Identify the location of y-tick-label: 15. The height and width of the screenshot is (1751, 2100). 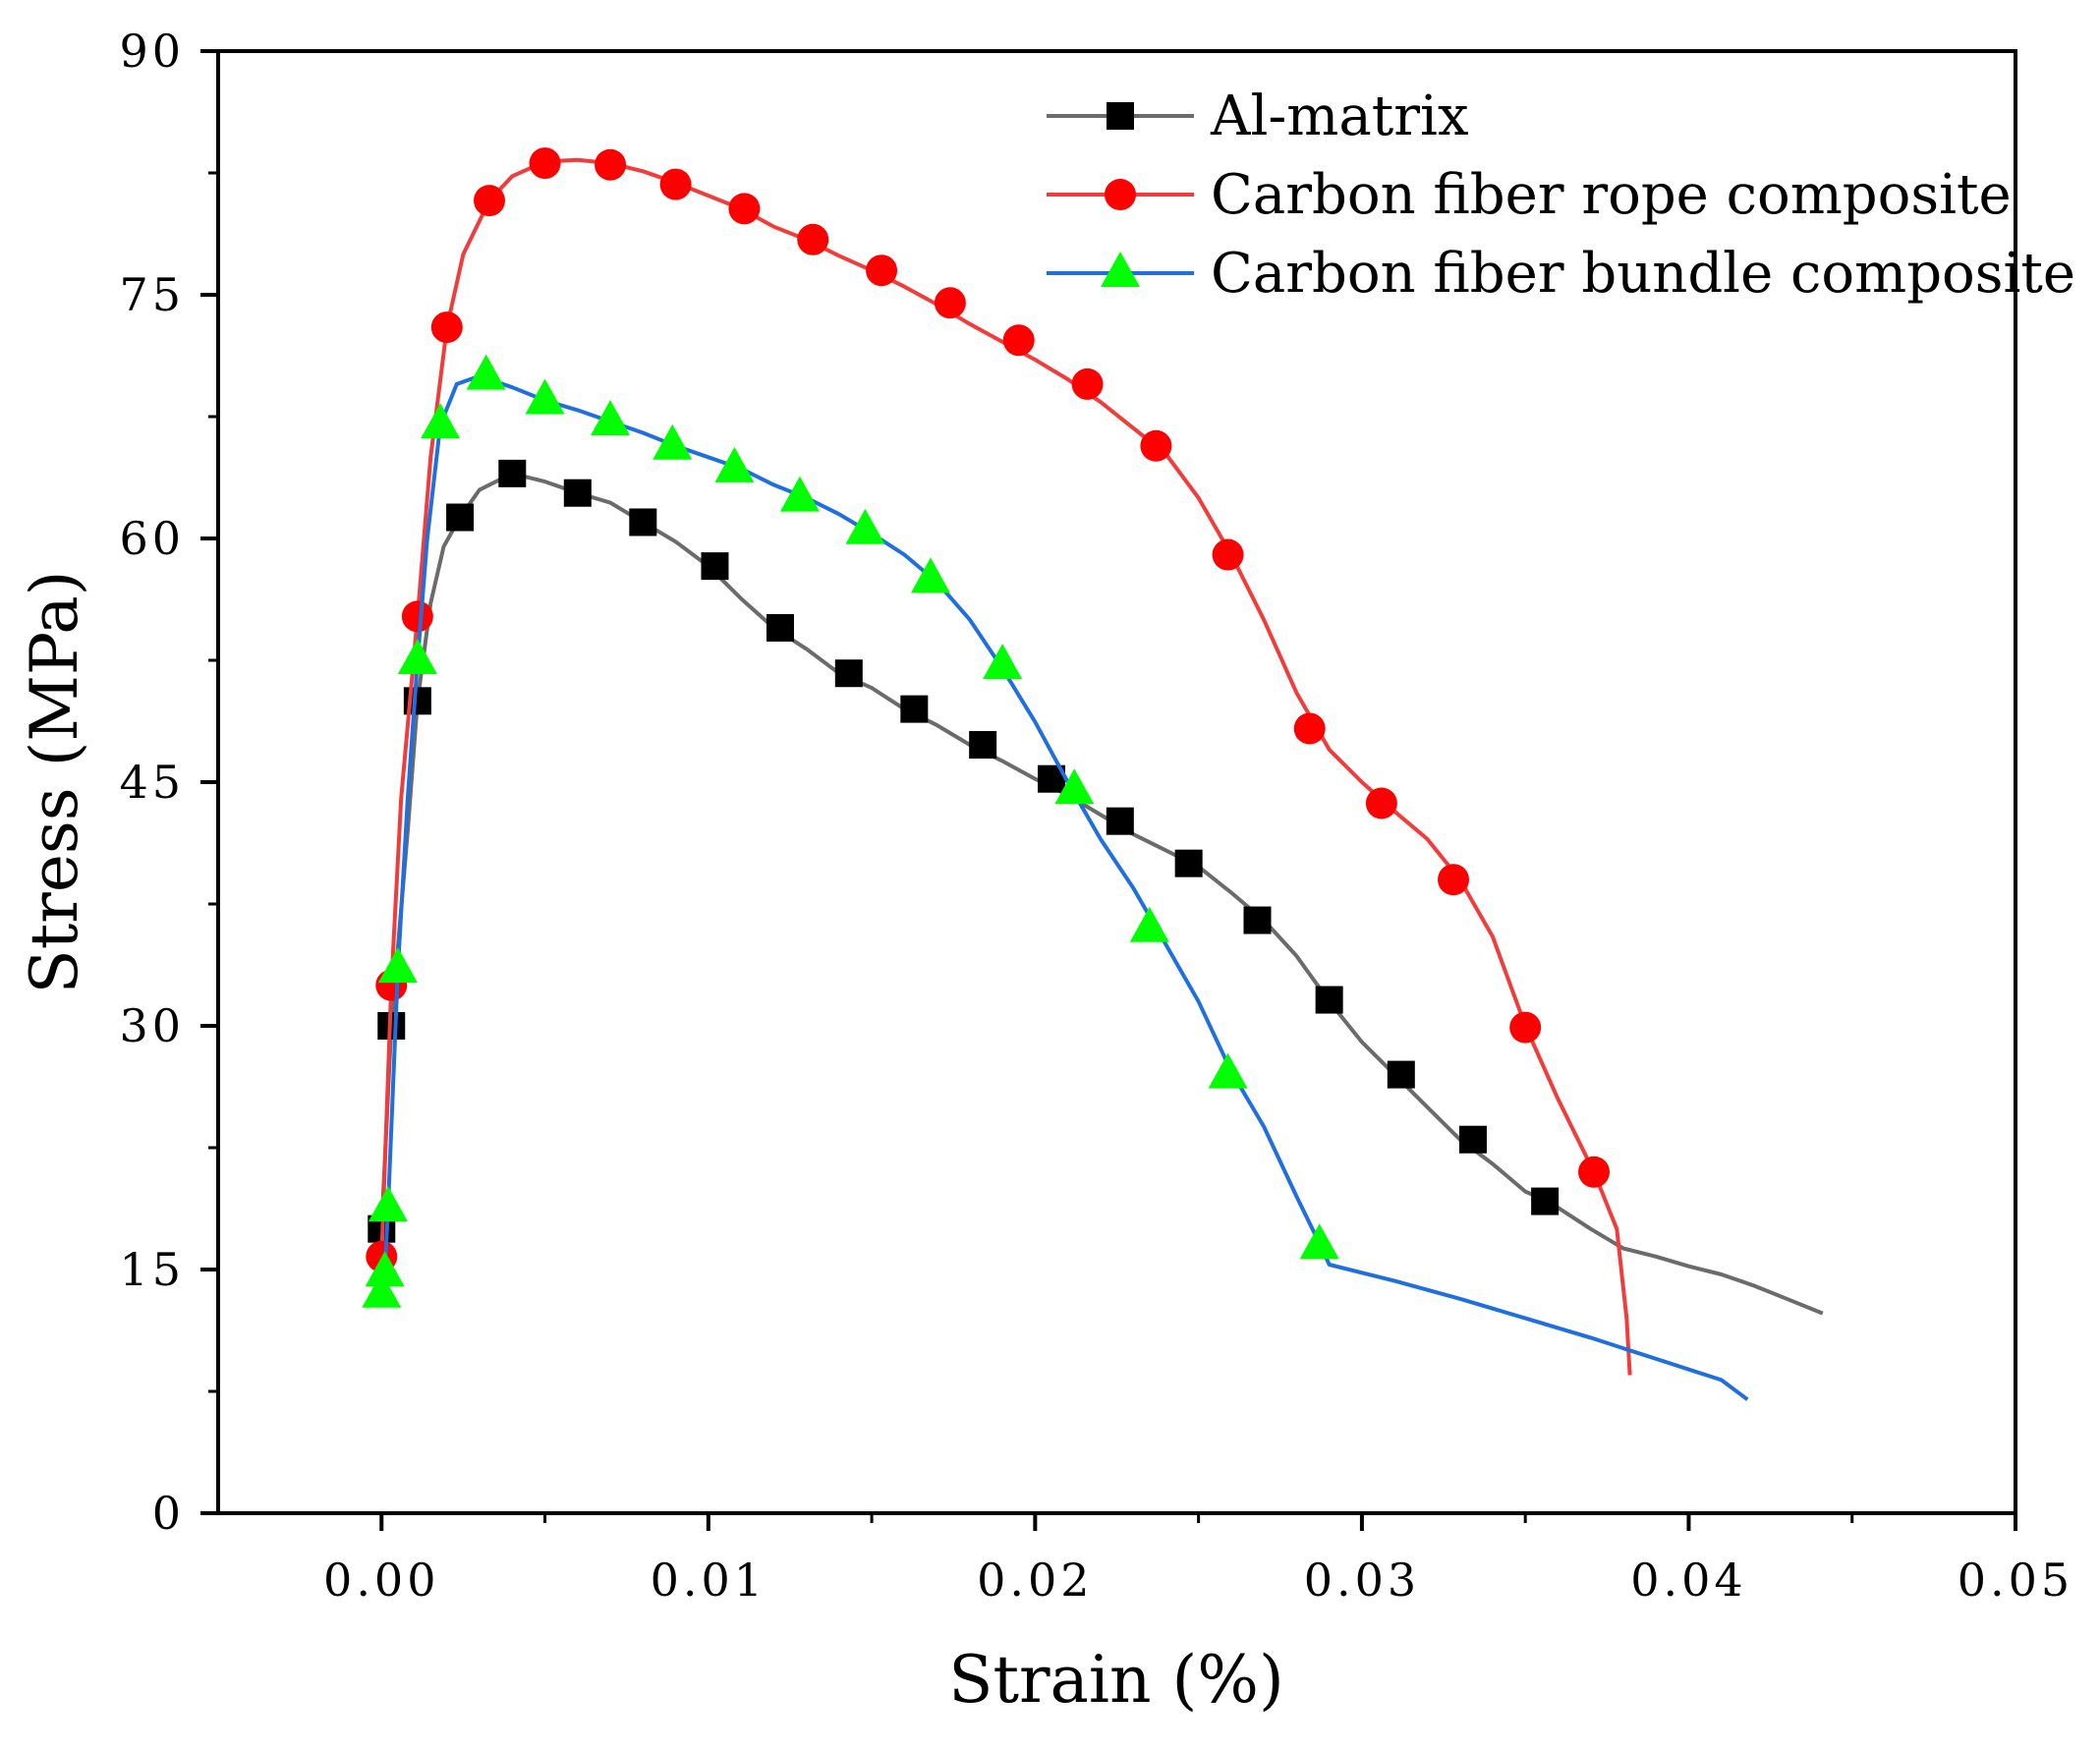
(152, 1270).